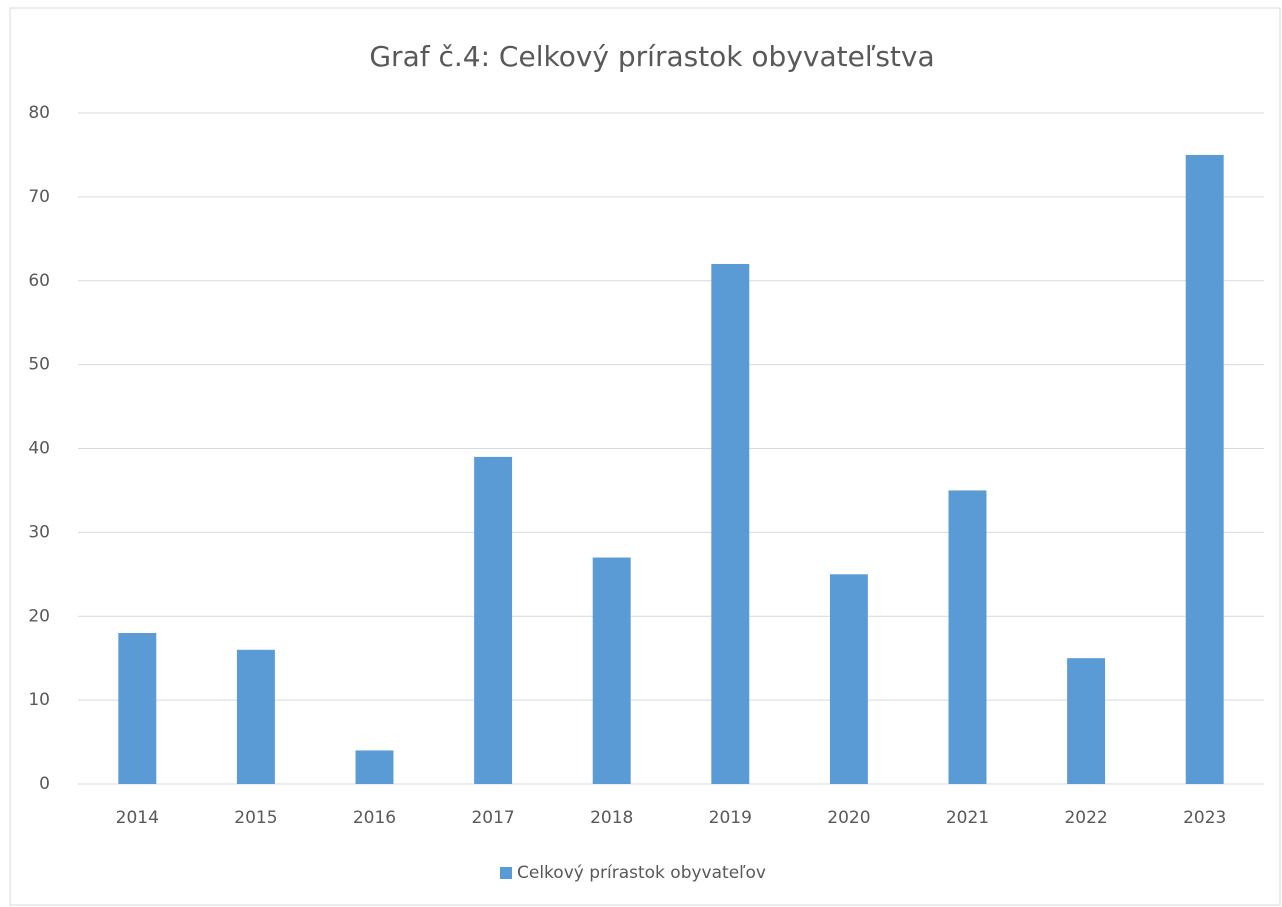 The width and height of the screenshot is (1282, 907). Describe the element at coordinates (1085, 818) in the screenshot. I see `x-tick-label: 2022` at that location.